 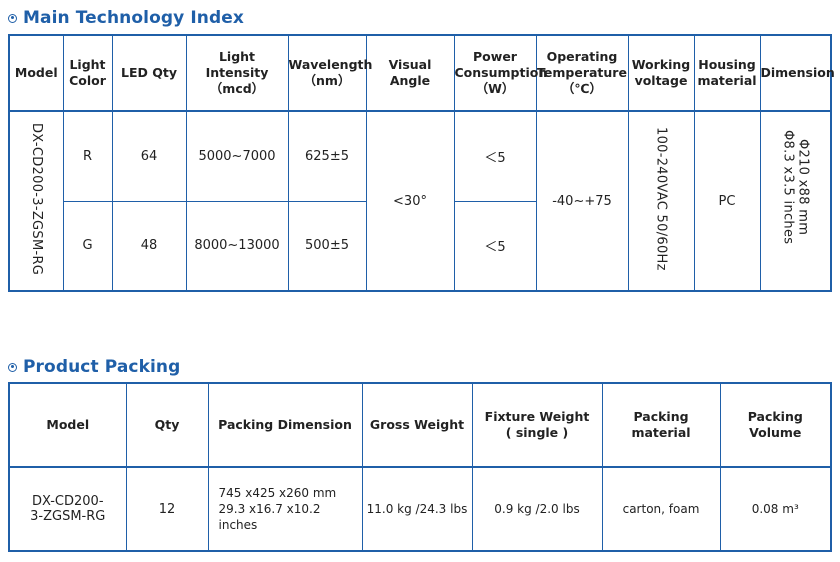 What do you see at coordinates (149, 156) in the screenshot?
I see `qty-cell: 64` at bounding box center [149, 156].